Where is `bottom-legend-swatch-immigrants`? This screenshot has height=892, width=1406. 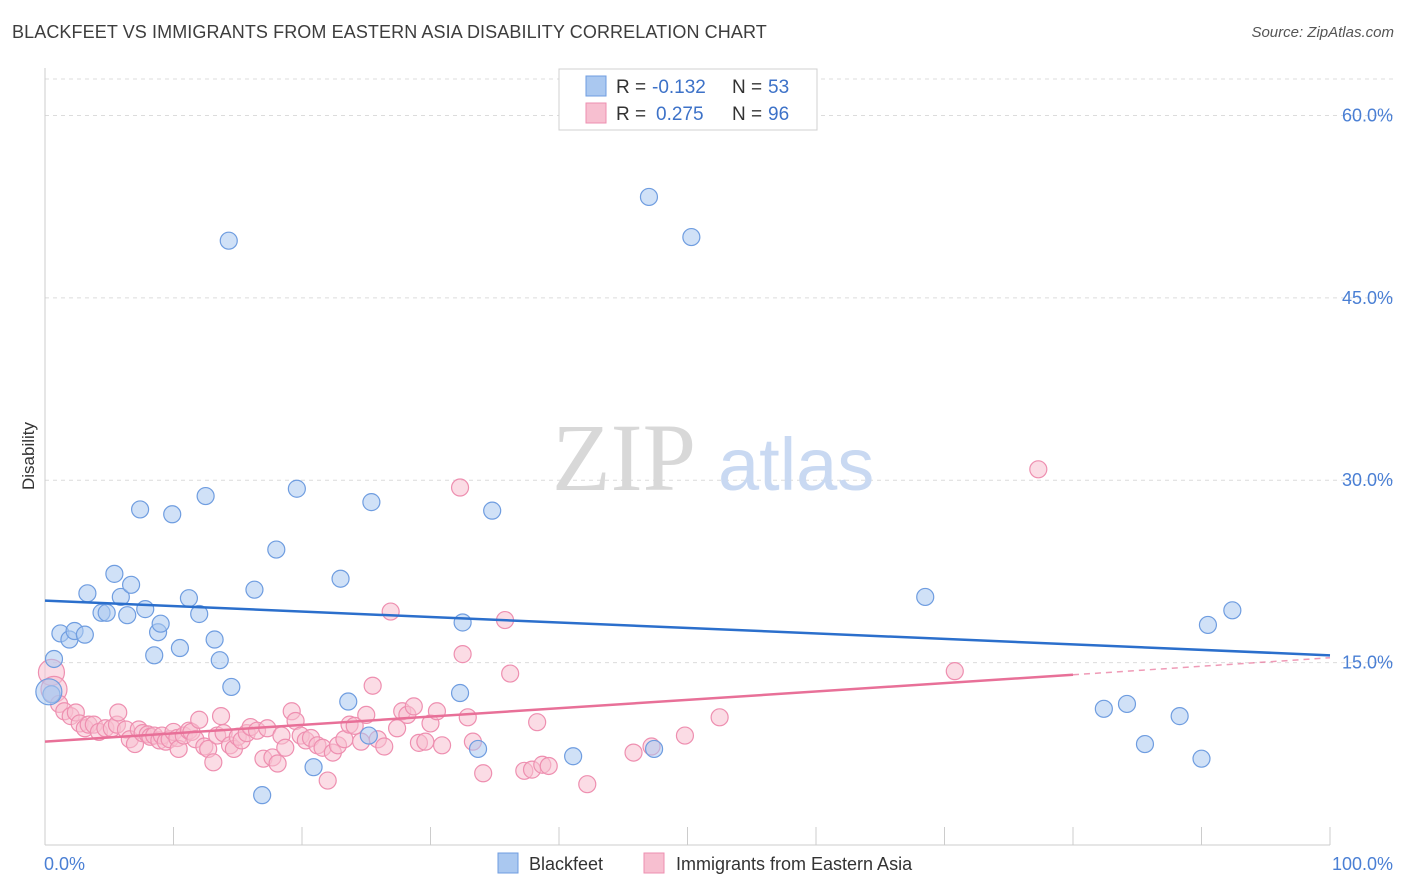 bottom-legend-swatch-immigrants is located at coordinates (654, 863).